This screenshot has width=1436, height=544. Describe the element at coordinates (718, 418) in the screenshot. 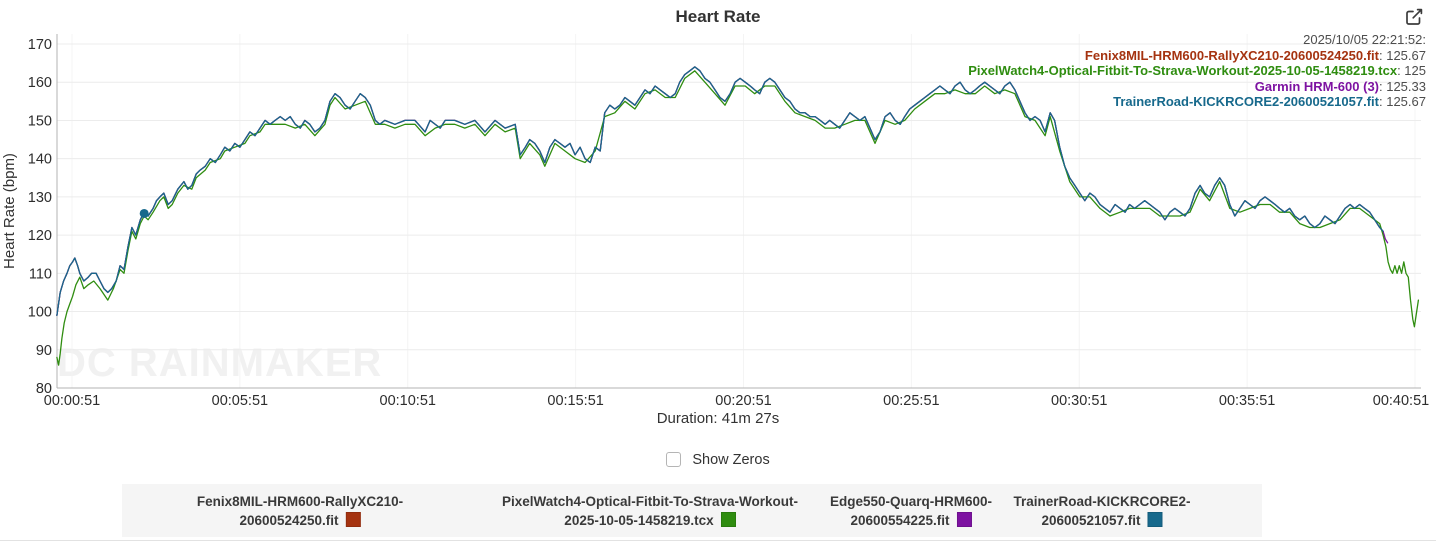

I see `x-axis-label: Duration: 41m 27s` at that location.